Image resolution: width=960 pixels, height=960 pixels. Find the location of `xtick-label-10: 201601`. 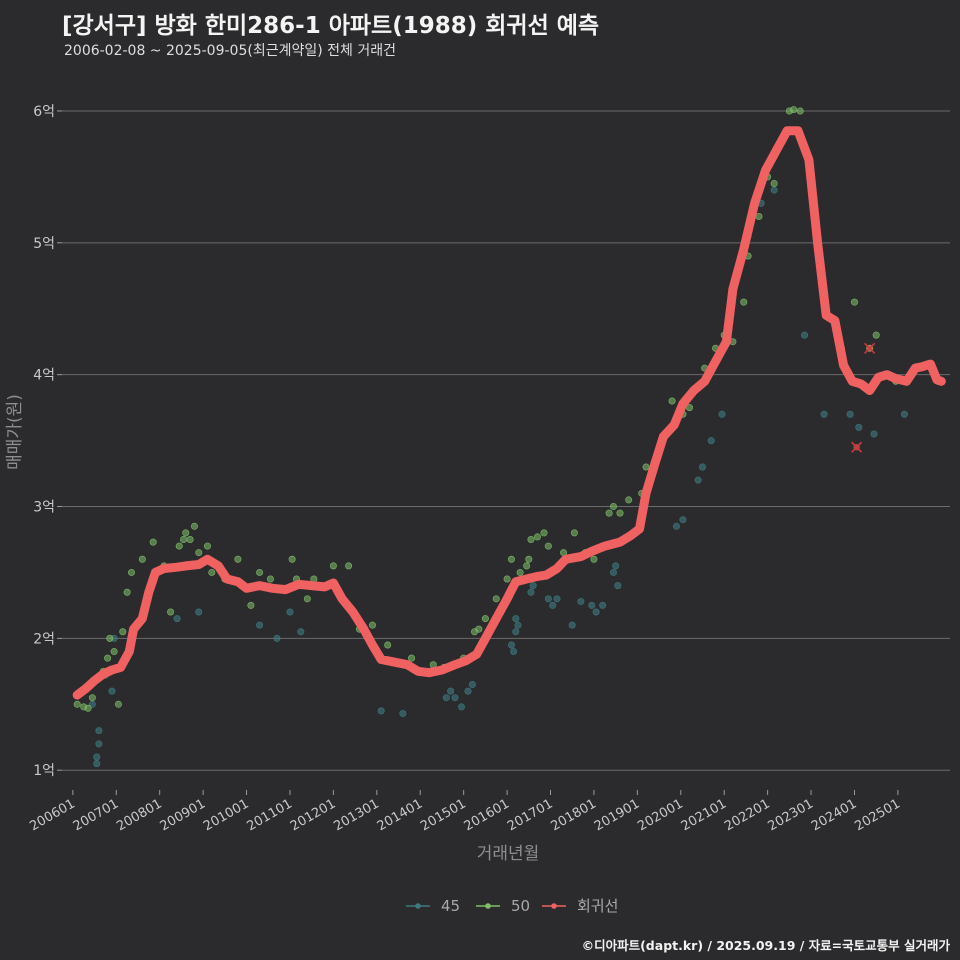

xtick-label-10: 201601 is located at coordinates (487, 815).